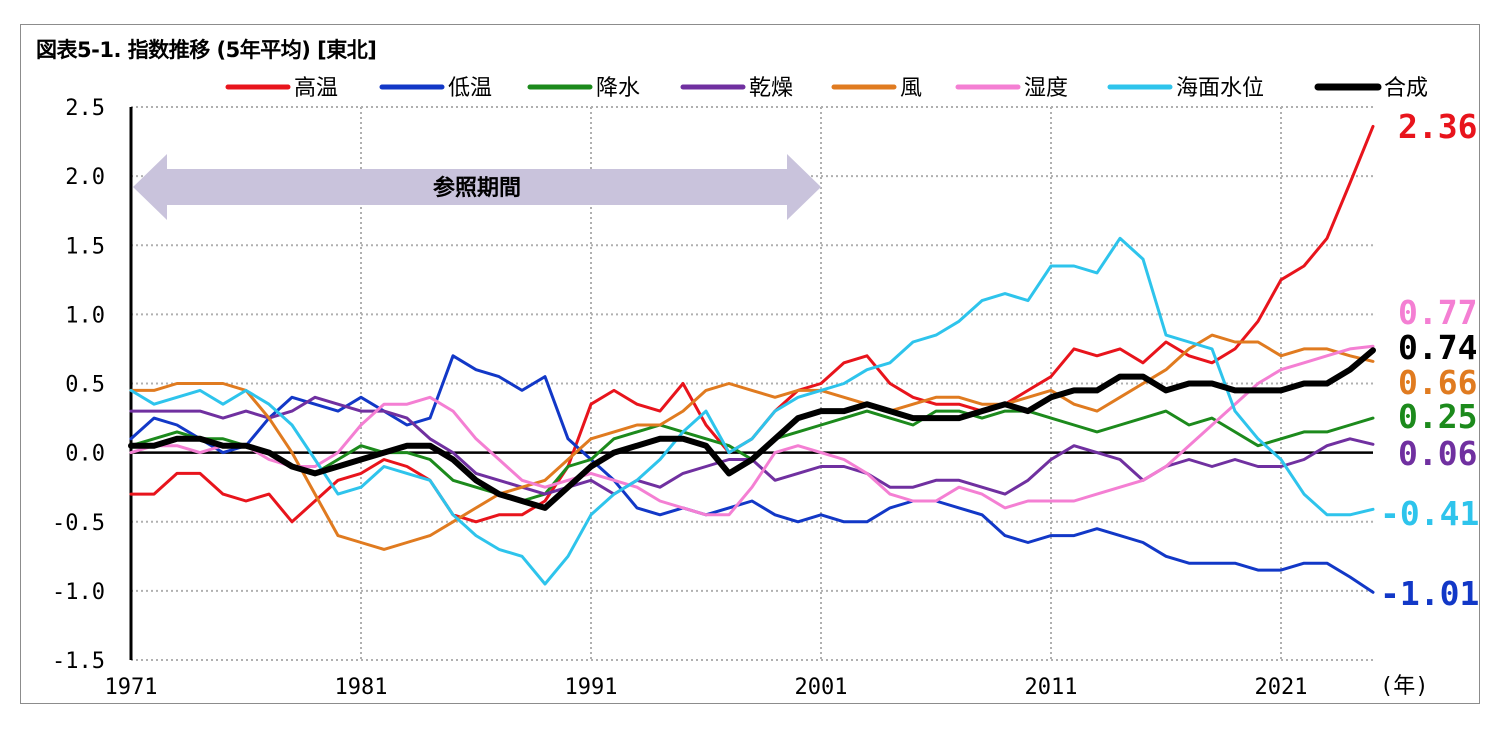  I want to click on y-tick-label: 1.0, so click(85, 315).